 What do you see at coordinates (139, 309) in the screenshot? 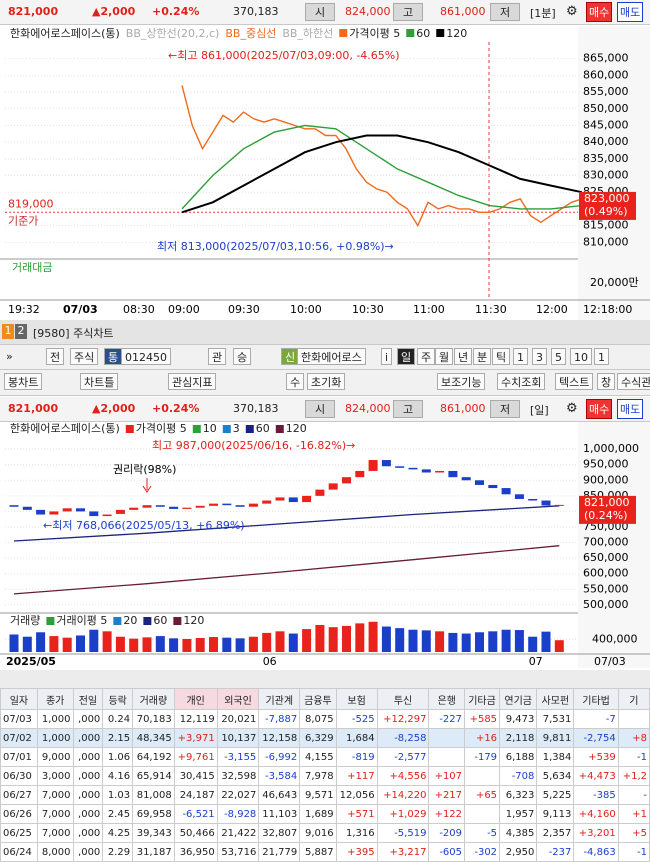
I see `x-tick-label: 08:30` at bounding box center [139, 309].